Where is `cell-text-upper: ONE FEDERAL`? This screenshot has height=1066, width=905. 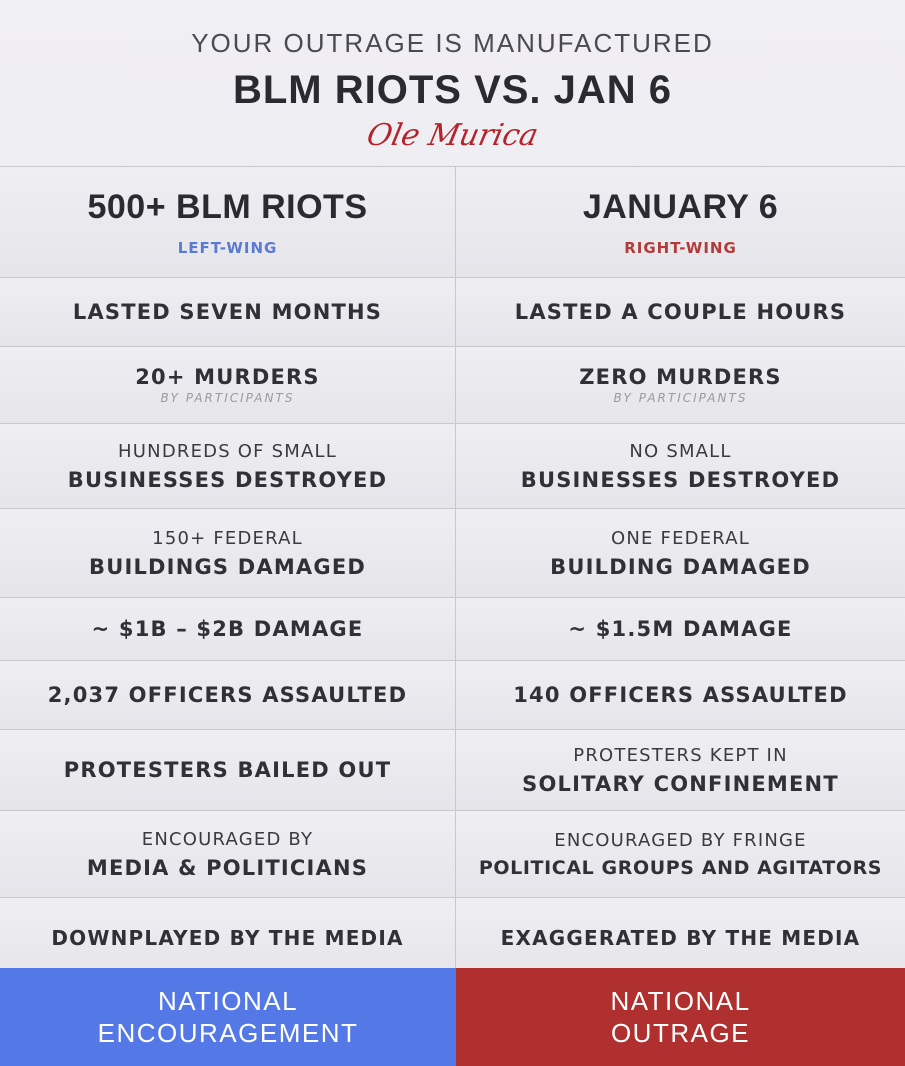
cell-text-upper: ONE FEDERAL is located at coordinates (680, 538).